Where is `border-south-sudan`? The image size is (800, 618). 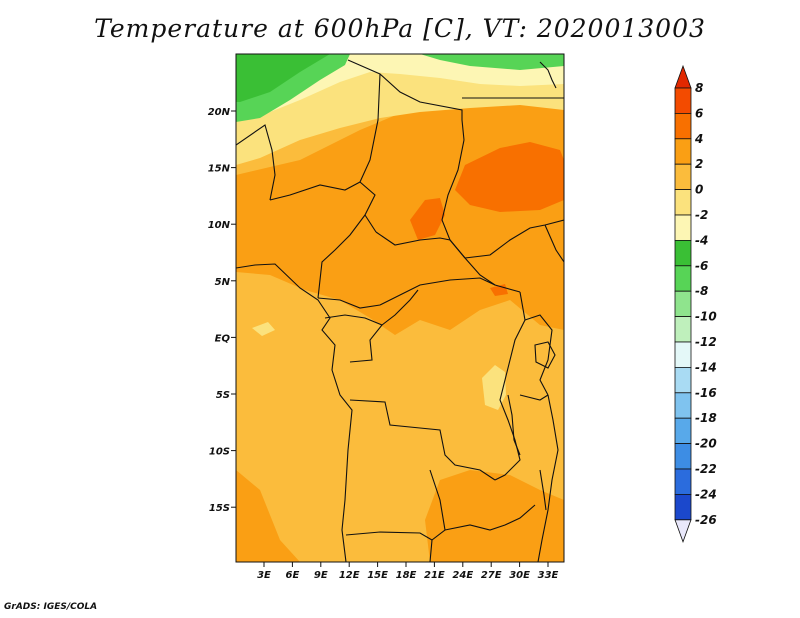 border-south-sudan is located at coordinates (514, 239).